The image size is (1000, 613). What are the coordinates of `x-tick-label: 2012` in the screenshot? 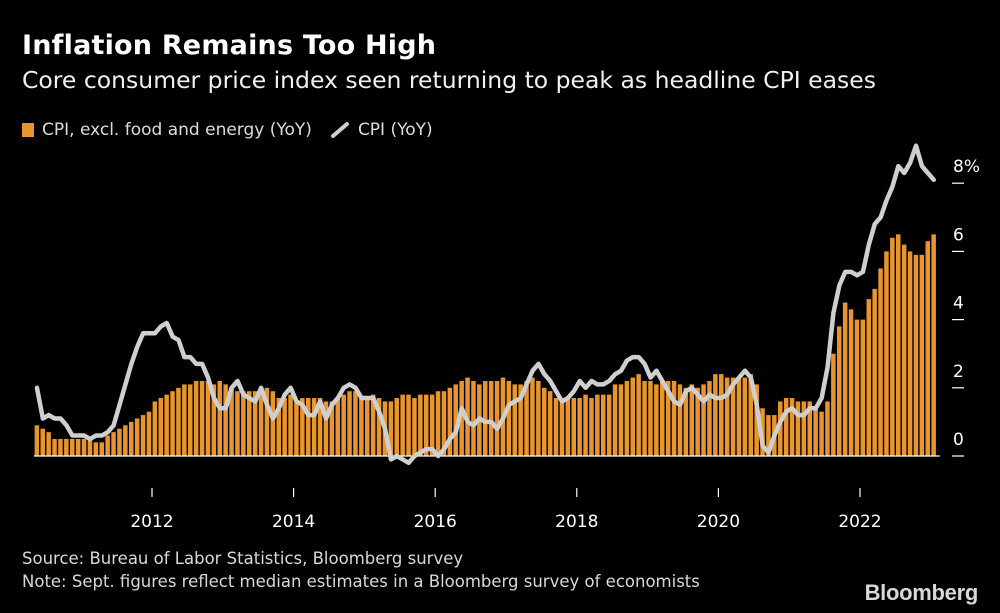 It's located at (151, 522).